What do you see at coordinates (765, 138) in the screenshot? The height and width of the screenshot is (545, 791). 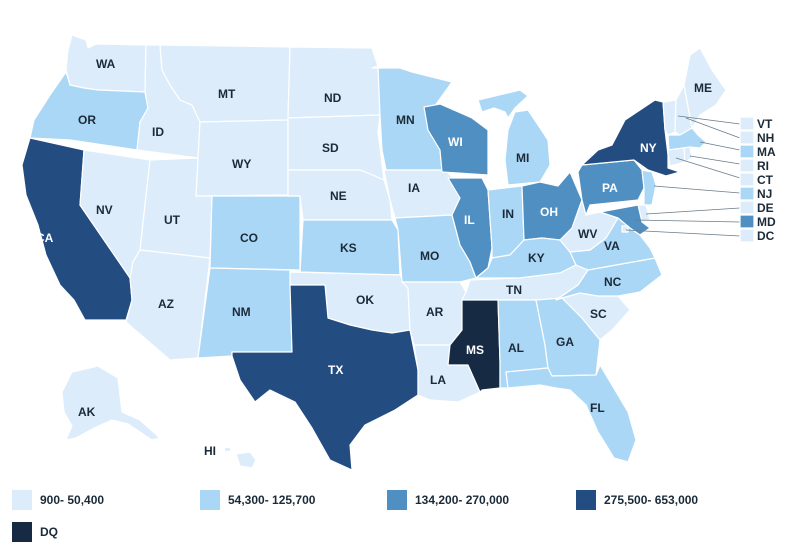 I see `label-nh: NH` at bounding box center [765, 138].